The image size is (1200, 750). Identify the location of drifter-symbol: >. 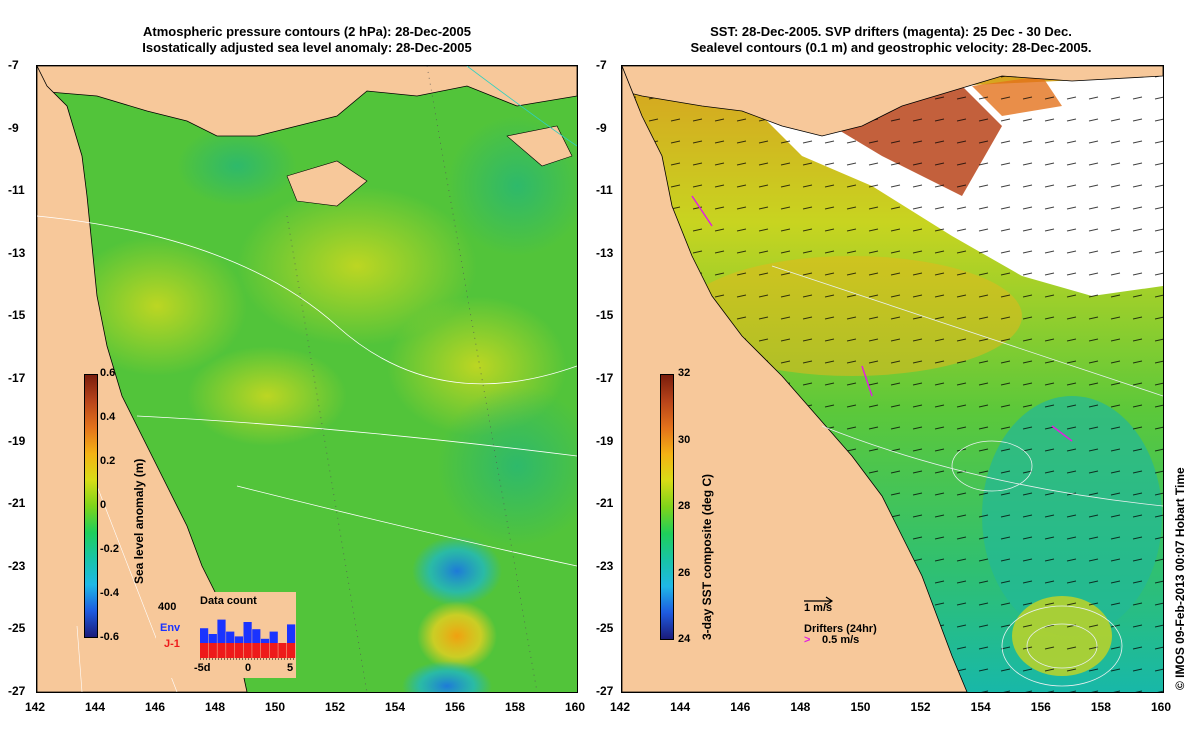
(807, 640).